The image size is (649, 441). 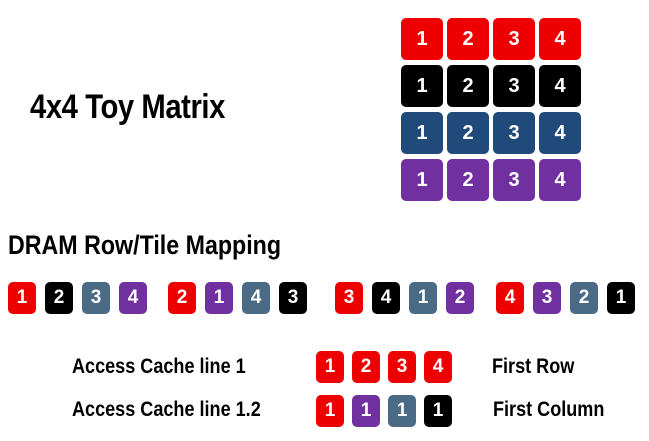 What do you see at coordinates (438, 367) in the screenshot?
I see `access-cell: 4` at bounding box center [438, 367].